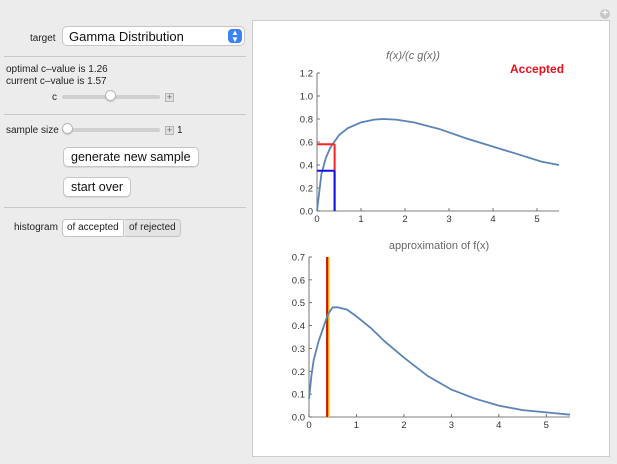 The height and width of the screenshot is (464, 617). Describe the element at coordinates (306, 97) in the screenshot. I see `ratio-y-tick-label: 1.0` at that location.